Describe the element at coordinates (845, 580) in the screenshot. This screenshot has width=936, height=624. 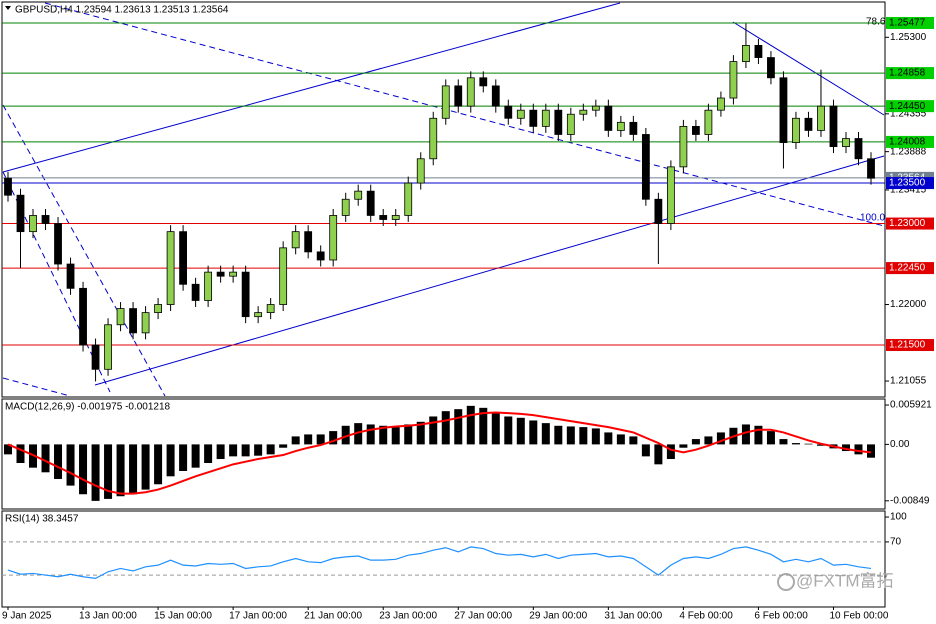
I see `watermark: @FXTM富拓` at that location.